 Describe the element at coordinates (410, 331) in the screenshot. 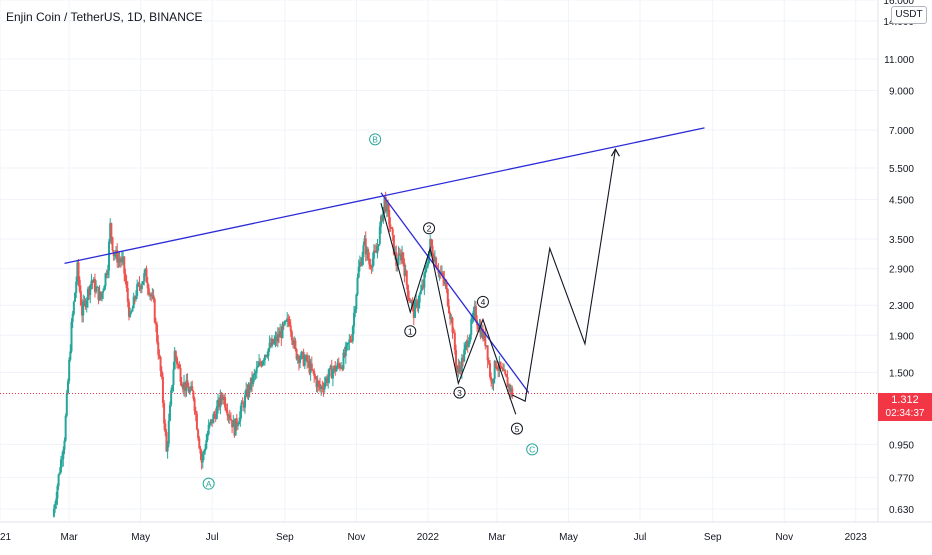

I see `wave-label-1: 1` at that location.